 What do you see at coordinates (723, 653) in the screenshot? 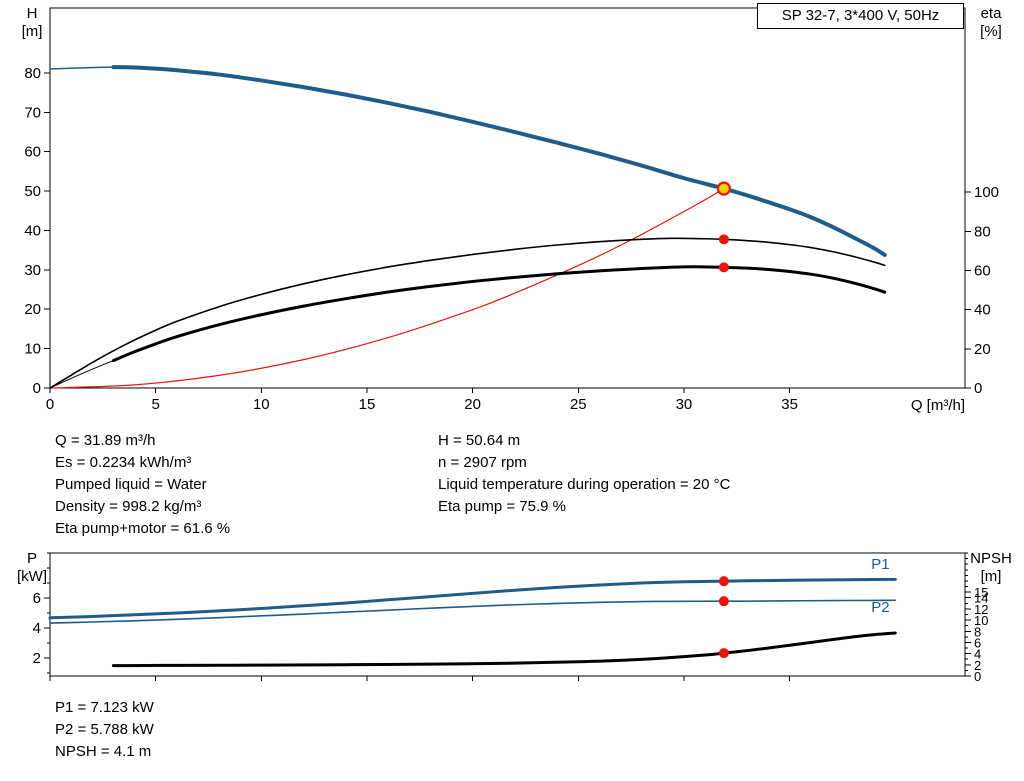
I see `npsh-point` at bounding box center [723, 653].